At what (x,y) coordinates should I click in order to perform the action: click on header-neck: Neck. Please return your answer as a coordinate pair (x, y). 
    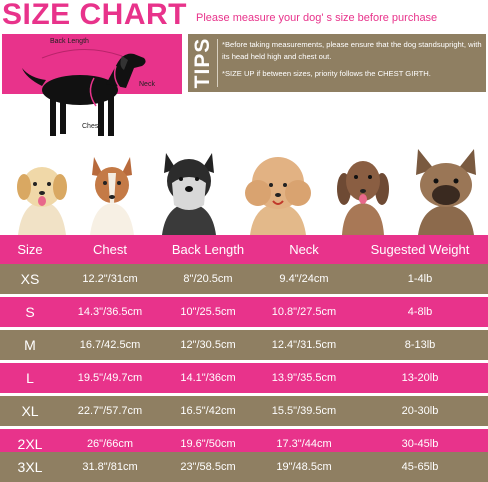
    Looking at the image, I should click on (304, 249).